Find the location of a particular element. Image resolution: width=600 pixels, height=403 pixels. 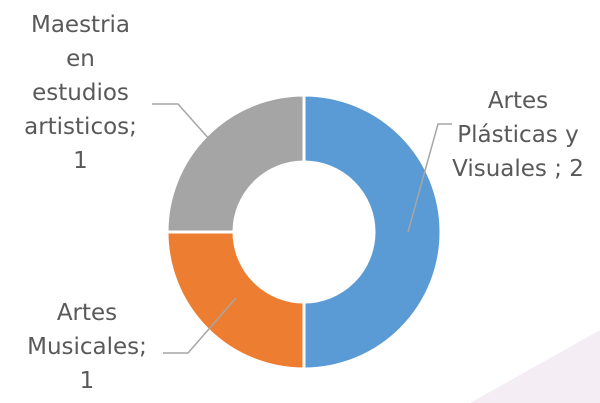

slice-artes-musicales is located at coordinates (235, 300).